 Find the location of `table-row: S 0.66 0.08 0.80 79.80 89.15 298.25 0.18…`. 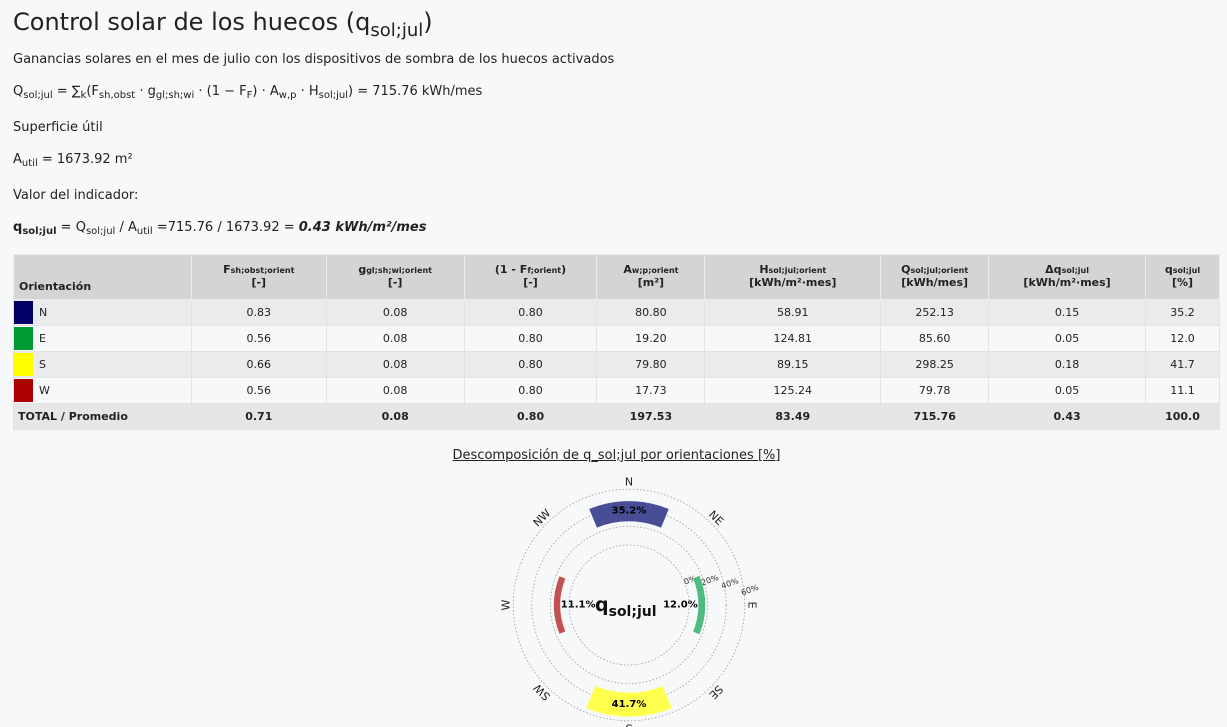

table-row: S 0.66 0.08 0.80 79.80 89.15 298.25 0.18… is located at coordinates (616, 364).